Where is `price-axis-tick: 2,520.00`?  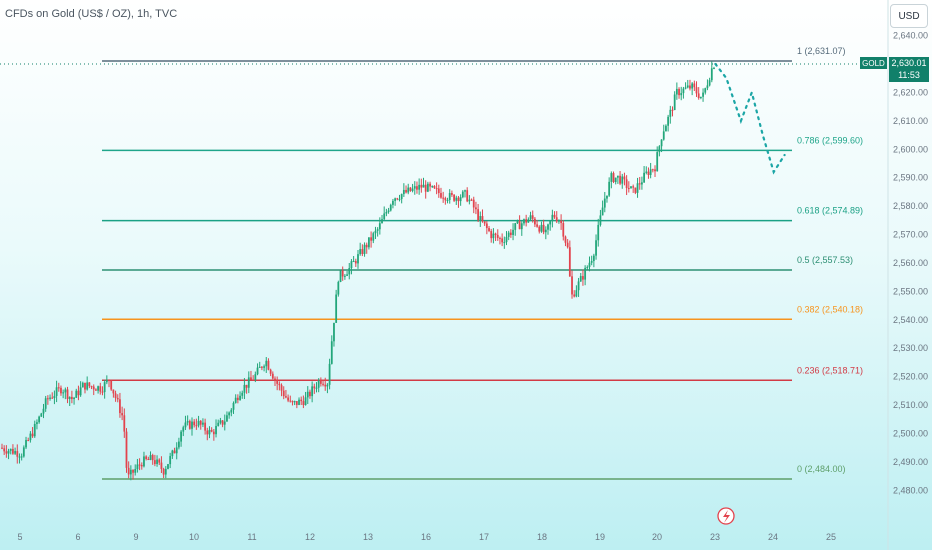
price-axis-tick: 2,520.00 is located at coordinates (910, 377).